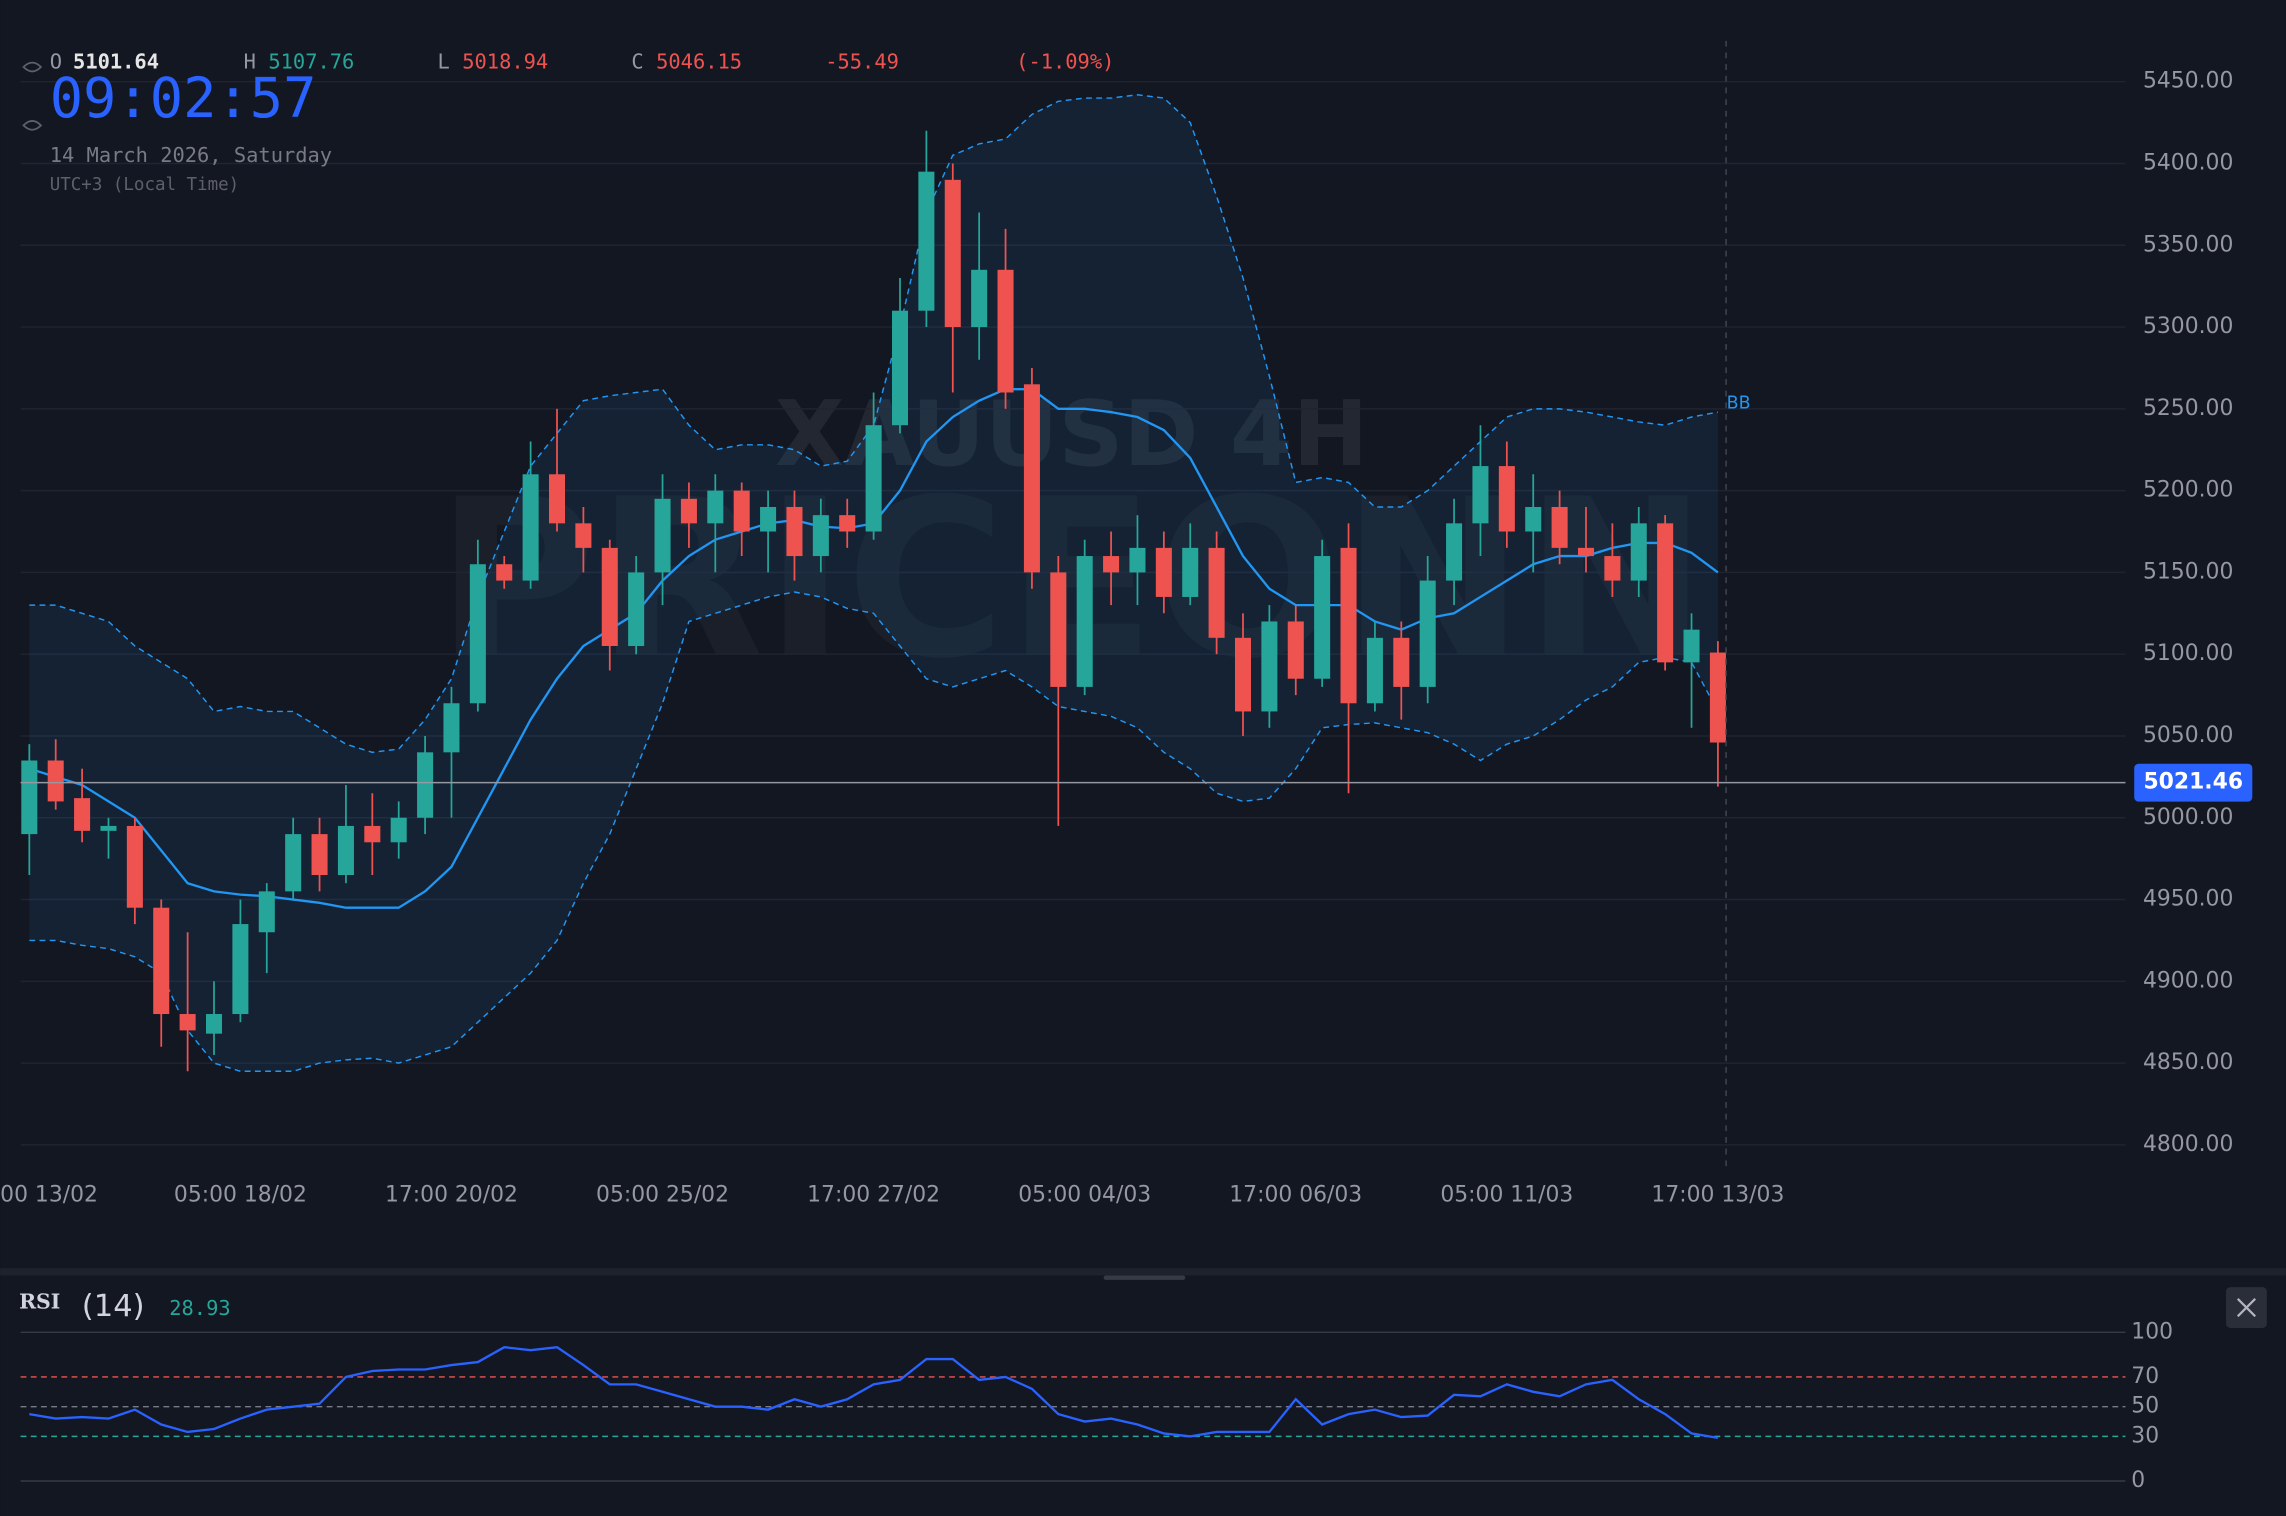 The width and height of the screenshot is (2286, 1516). Describe the element at coordinates (1295, 1194) in the screenshot. I see `x-tick-label: 17:00 06/03` at that location.